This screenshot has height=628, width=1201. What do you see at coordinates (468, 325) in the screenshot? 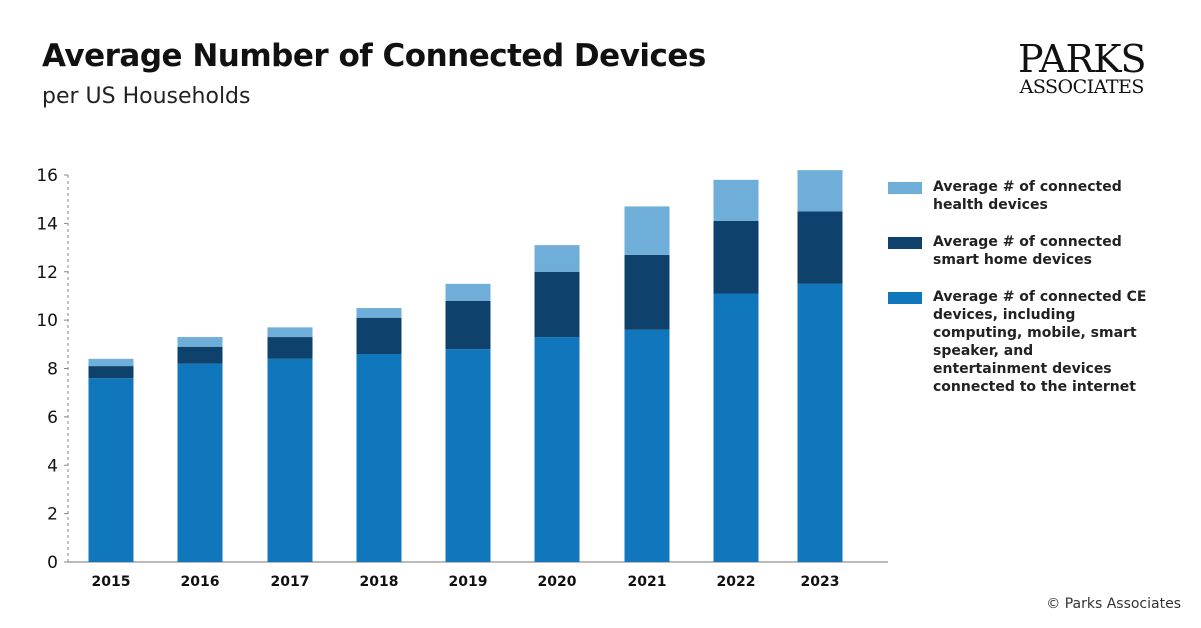
I see `bar-smart-home-2019` at bounding box center [468, 325].